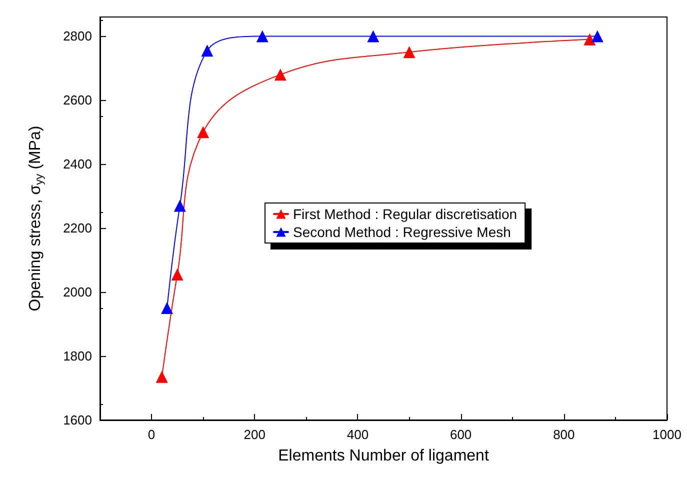 Image resolution: width=687 pixels, height=481 pixels. What do you see at coordinates (77, 292) in the screenshot?
I see `y-tick-label: 2000` at bounding box center [77, 292].